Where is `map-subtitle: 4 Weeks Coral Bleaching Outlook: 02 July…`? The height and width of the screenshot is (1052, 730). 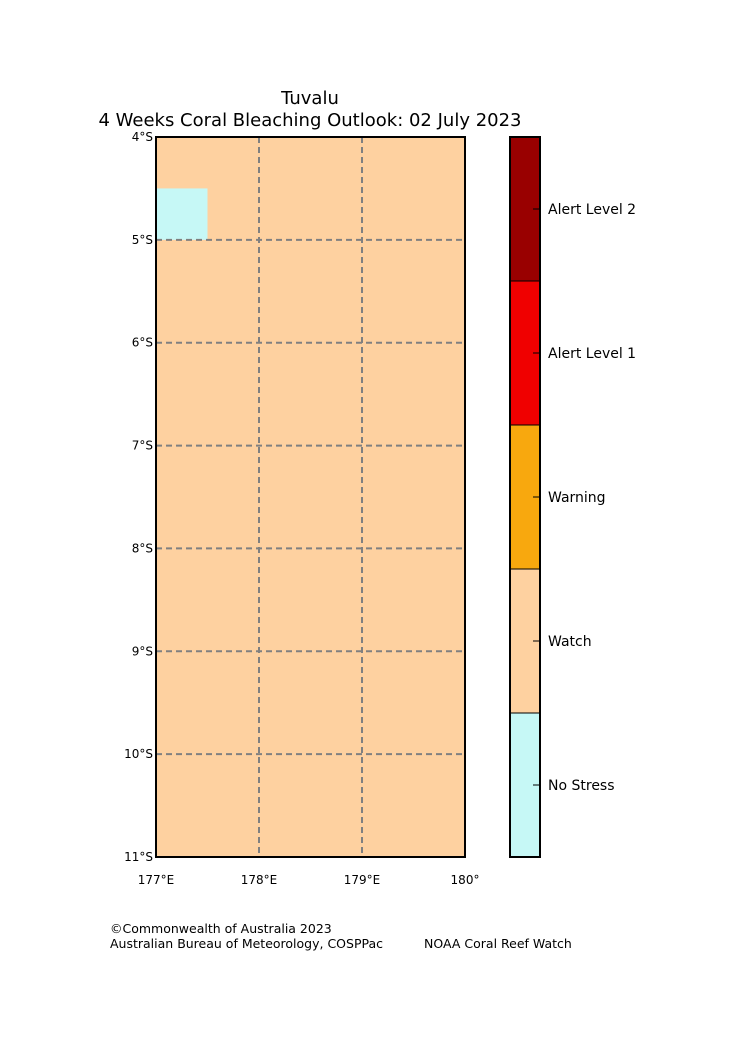
map-subtitle: 4 Weeks Coral Bleaching Outlook: 02 July… is located at coordinates (310, 120).